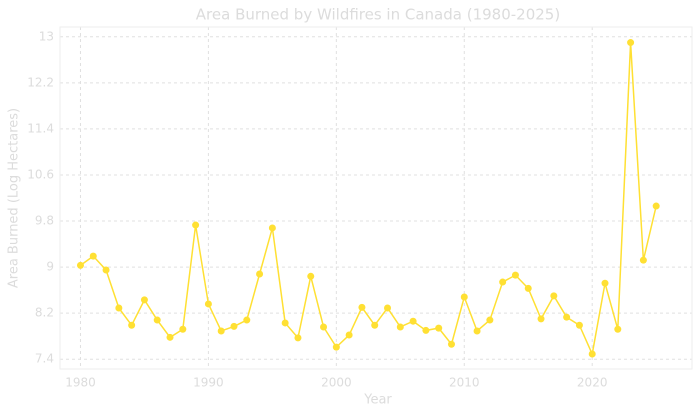  Describe the element at coordinates (336, 383) in the screenshot. I see `x-tick-label: 2000` at that location.